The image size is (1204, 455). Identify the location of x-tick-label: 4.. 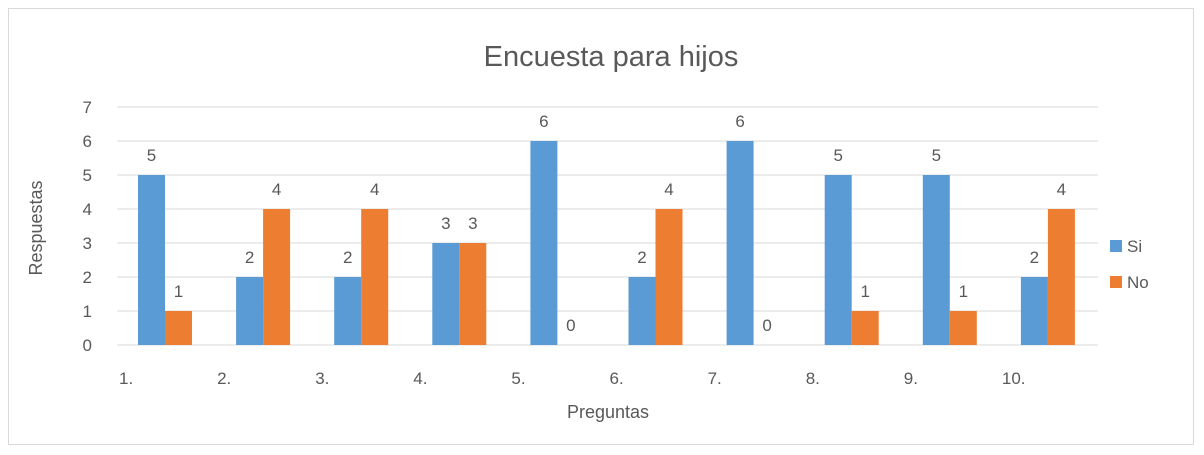
(420, 378).